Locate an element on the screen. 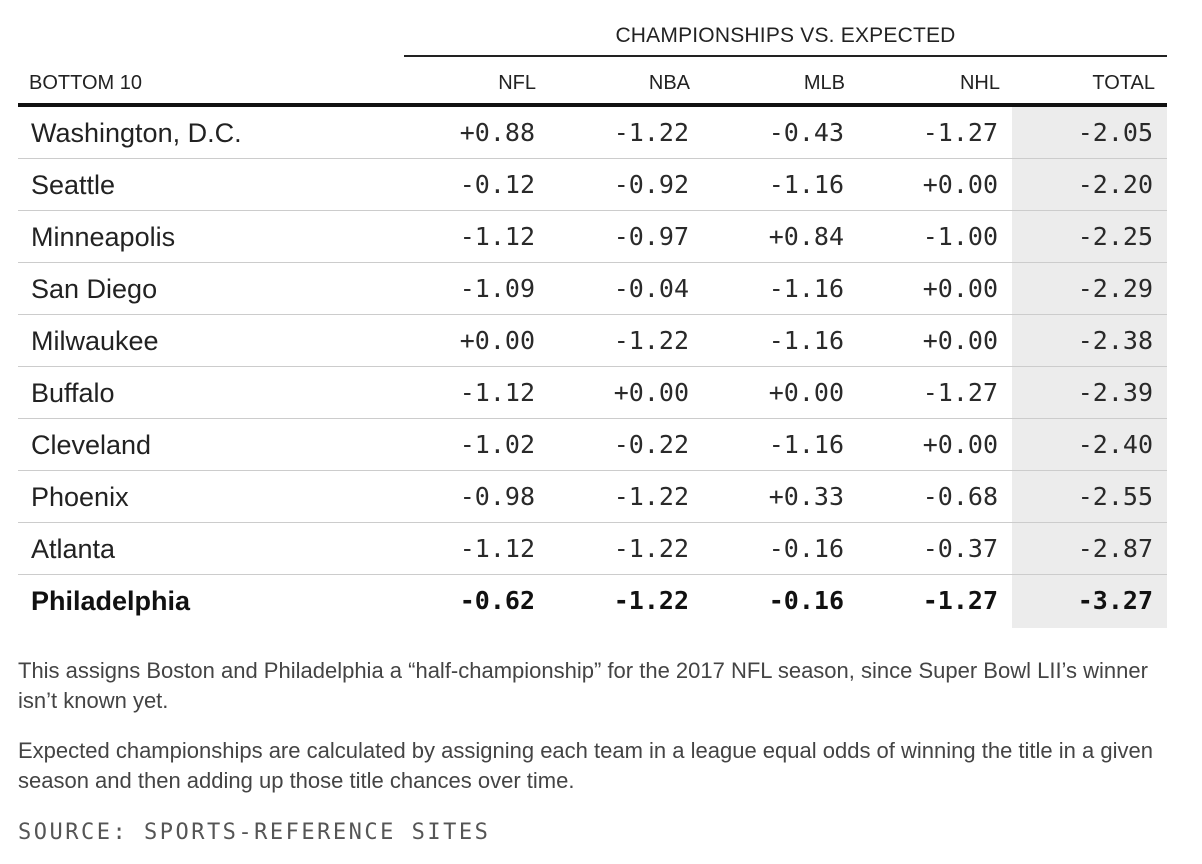  city-cell: Philadelphia is located at coordinates (111, 601).